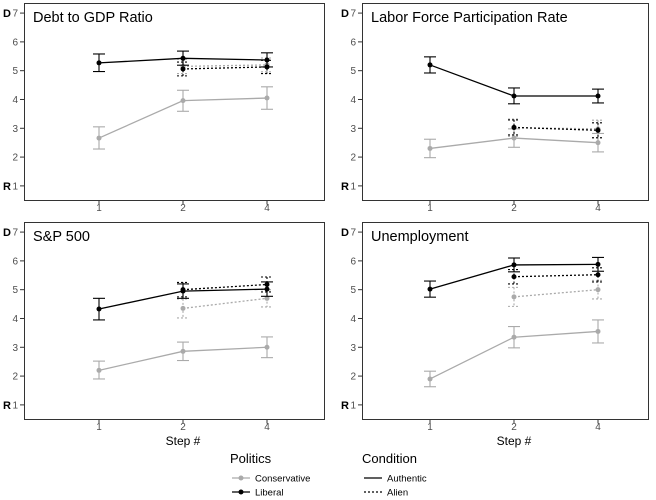 This screenshot has height=500, width=656. I want to click on legend-entry-authentic: Authentic, so click(395, 478).